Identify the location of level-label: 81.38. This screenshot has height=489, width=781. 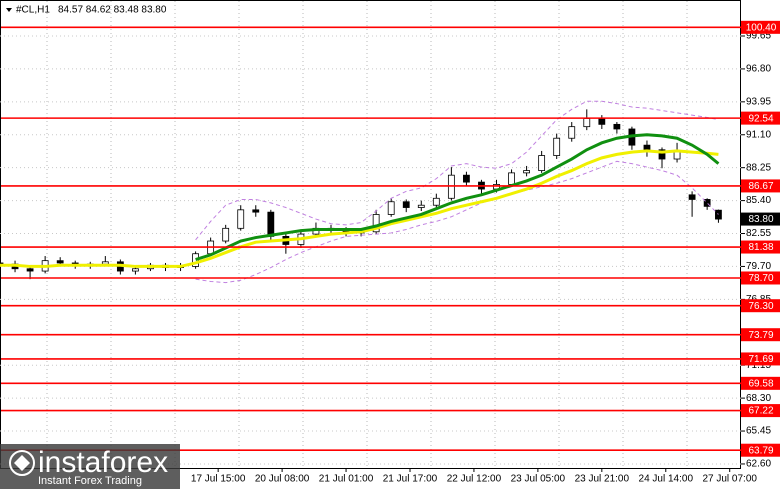
(760, 247).